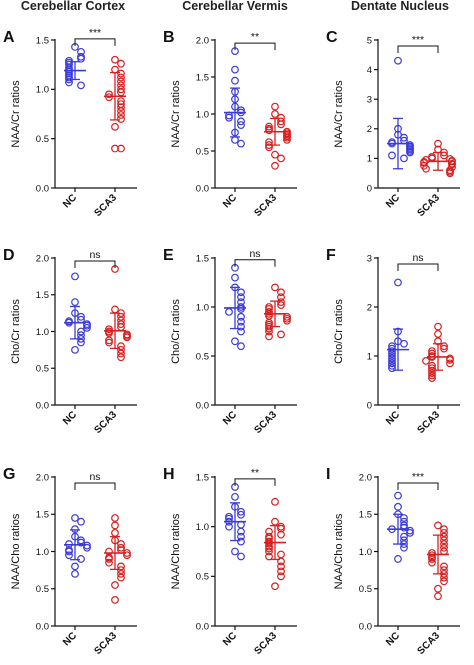 Image resolution: width=474 pixels, height=665 pixels. I want to click on y-tick-label: 3, so click(369, 258).